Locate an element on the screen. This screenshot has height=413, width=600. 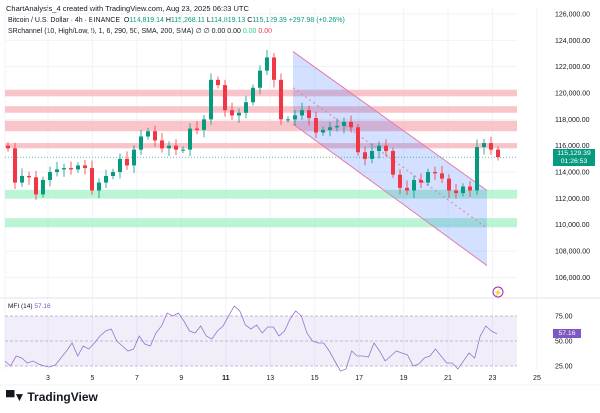
current-price: 115,129.39 is located at coordinates (574, 154).